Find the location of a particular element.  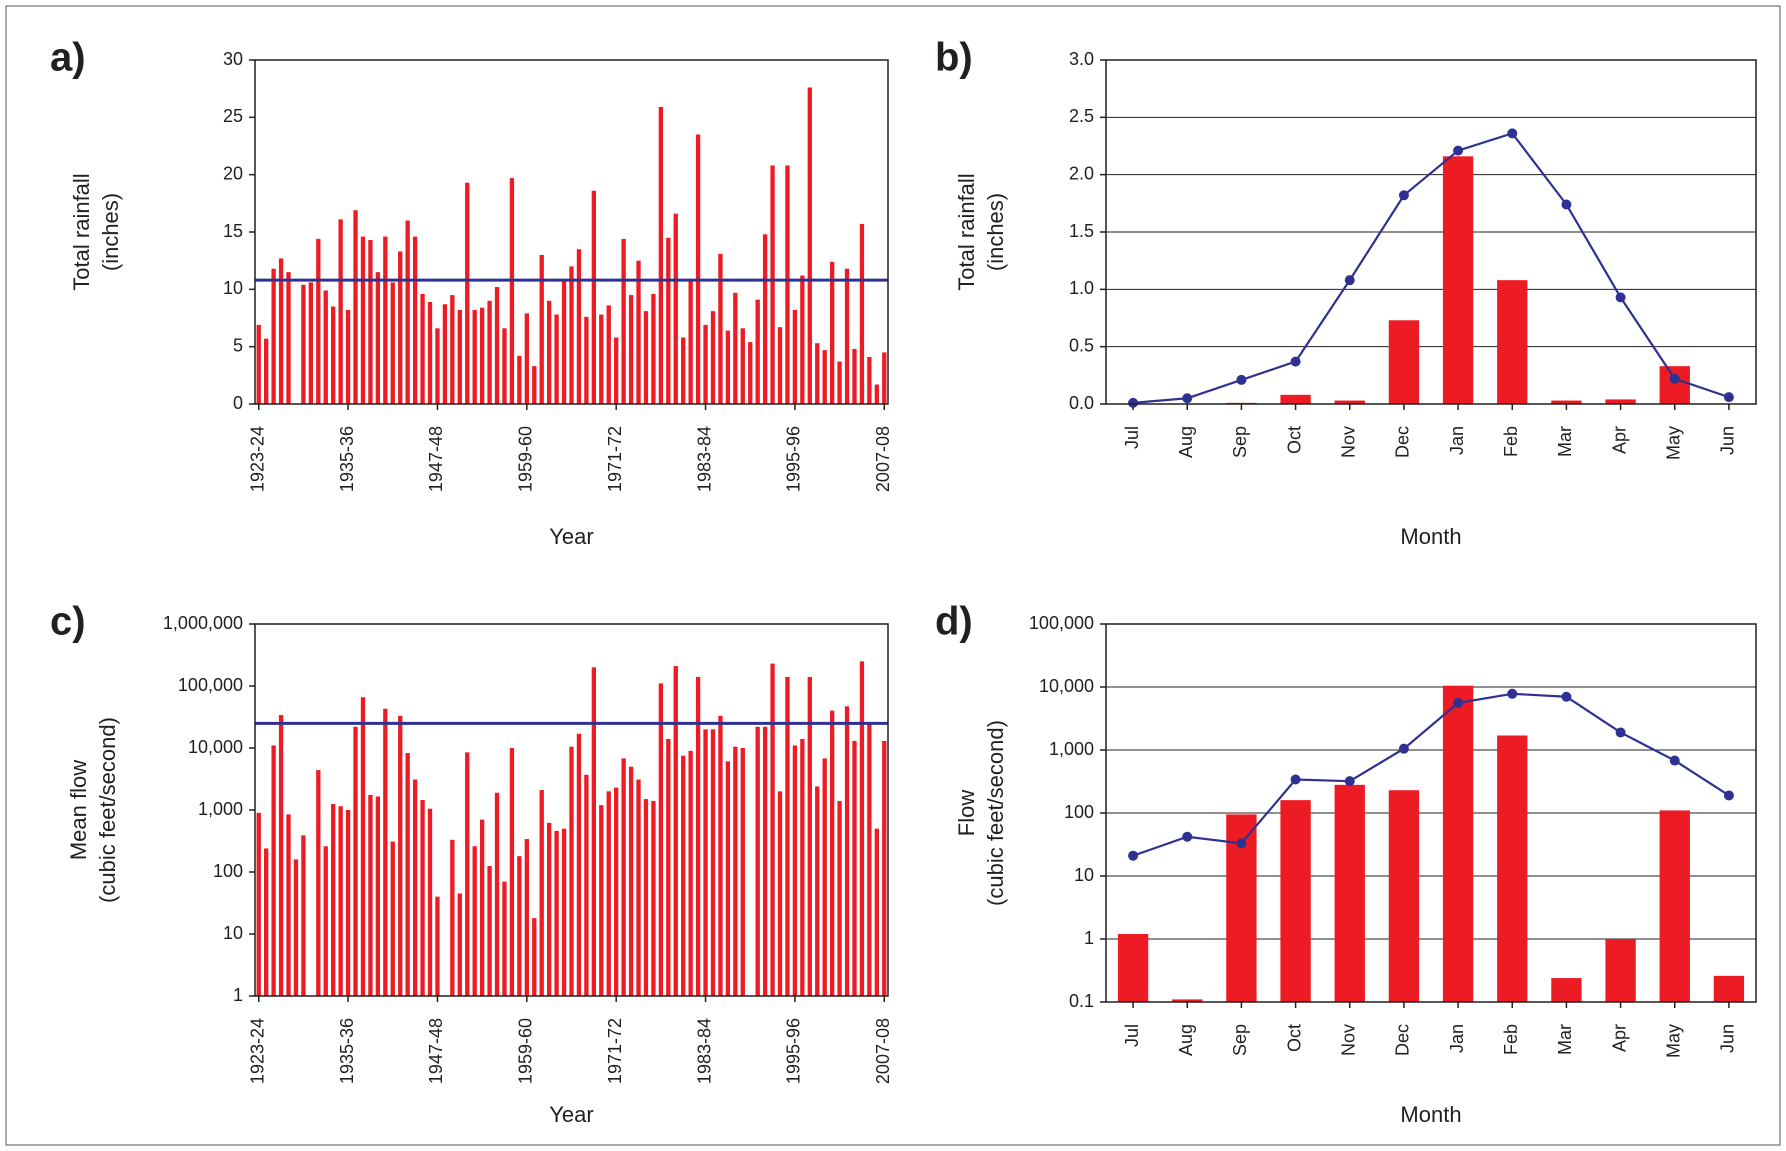

series-line is located at coordinates (1431, 774).